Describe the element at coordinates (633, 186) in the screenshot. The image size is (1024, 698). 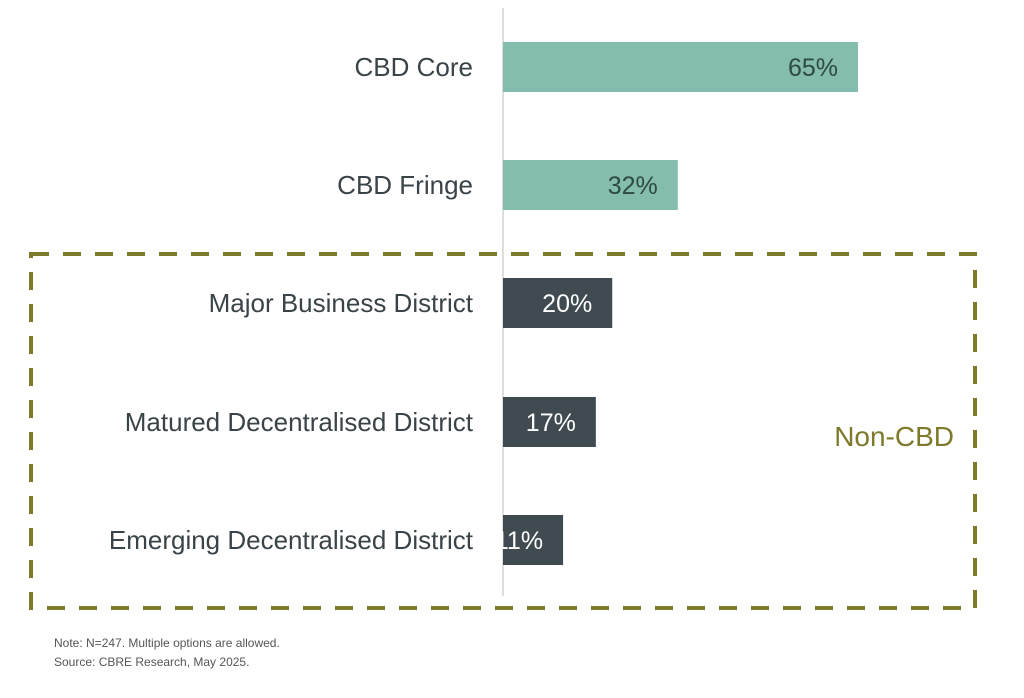
I see `data-label: 32%` at that location.